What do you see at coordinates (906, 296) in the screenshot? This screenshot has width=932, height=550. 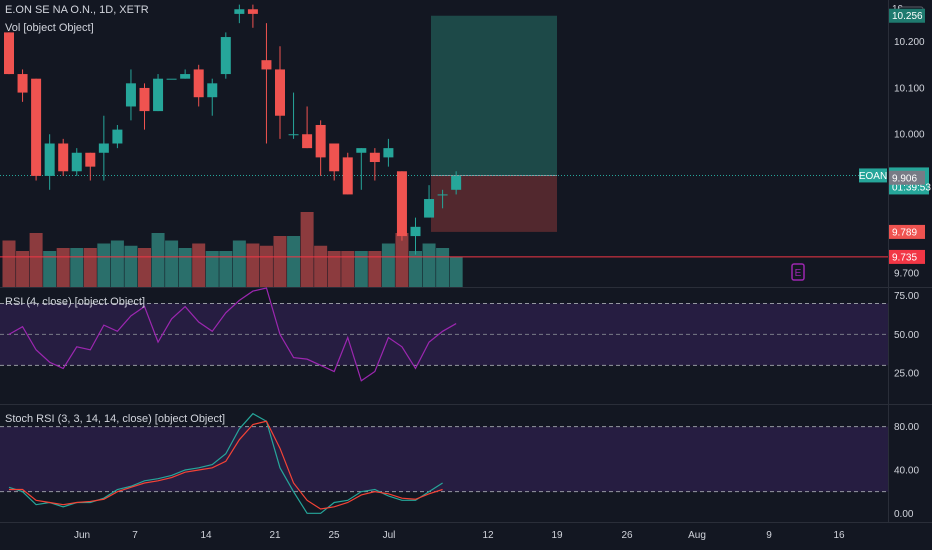 I see `rsi-tick-label: 75.00` at bounding box center [906, 296].